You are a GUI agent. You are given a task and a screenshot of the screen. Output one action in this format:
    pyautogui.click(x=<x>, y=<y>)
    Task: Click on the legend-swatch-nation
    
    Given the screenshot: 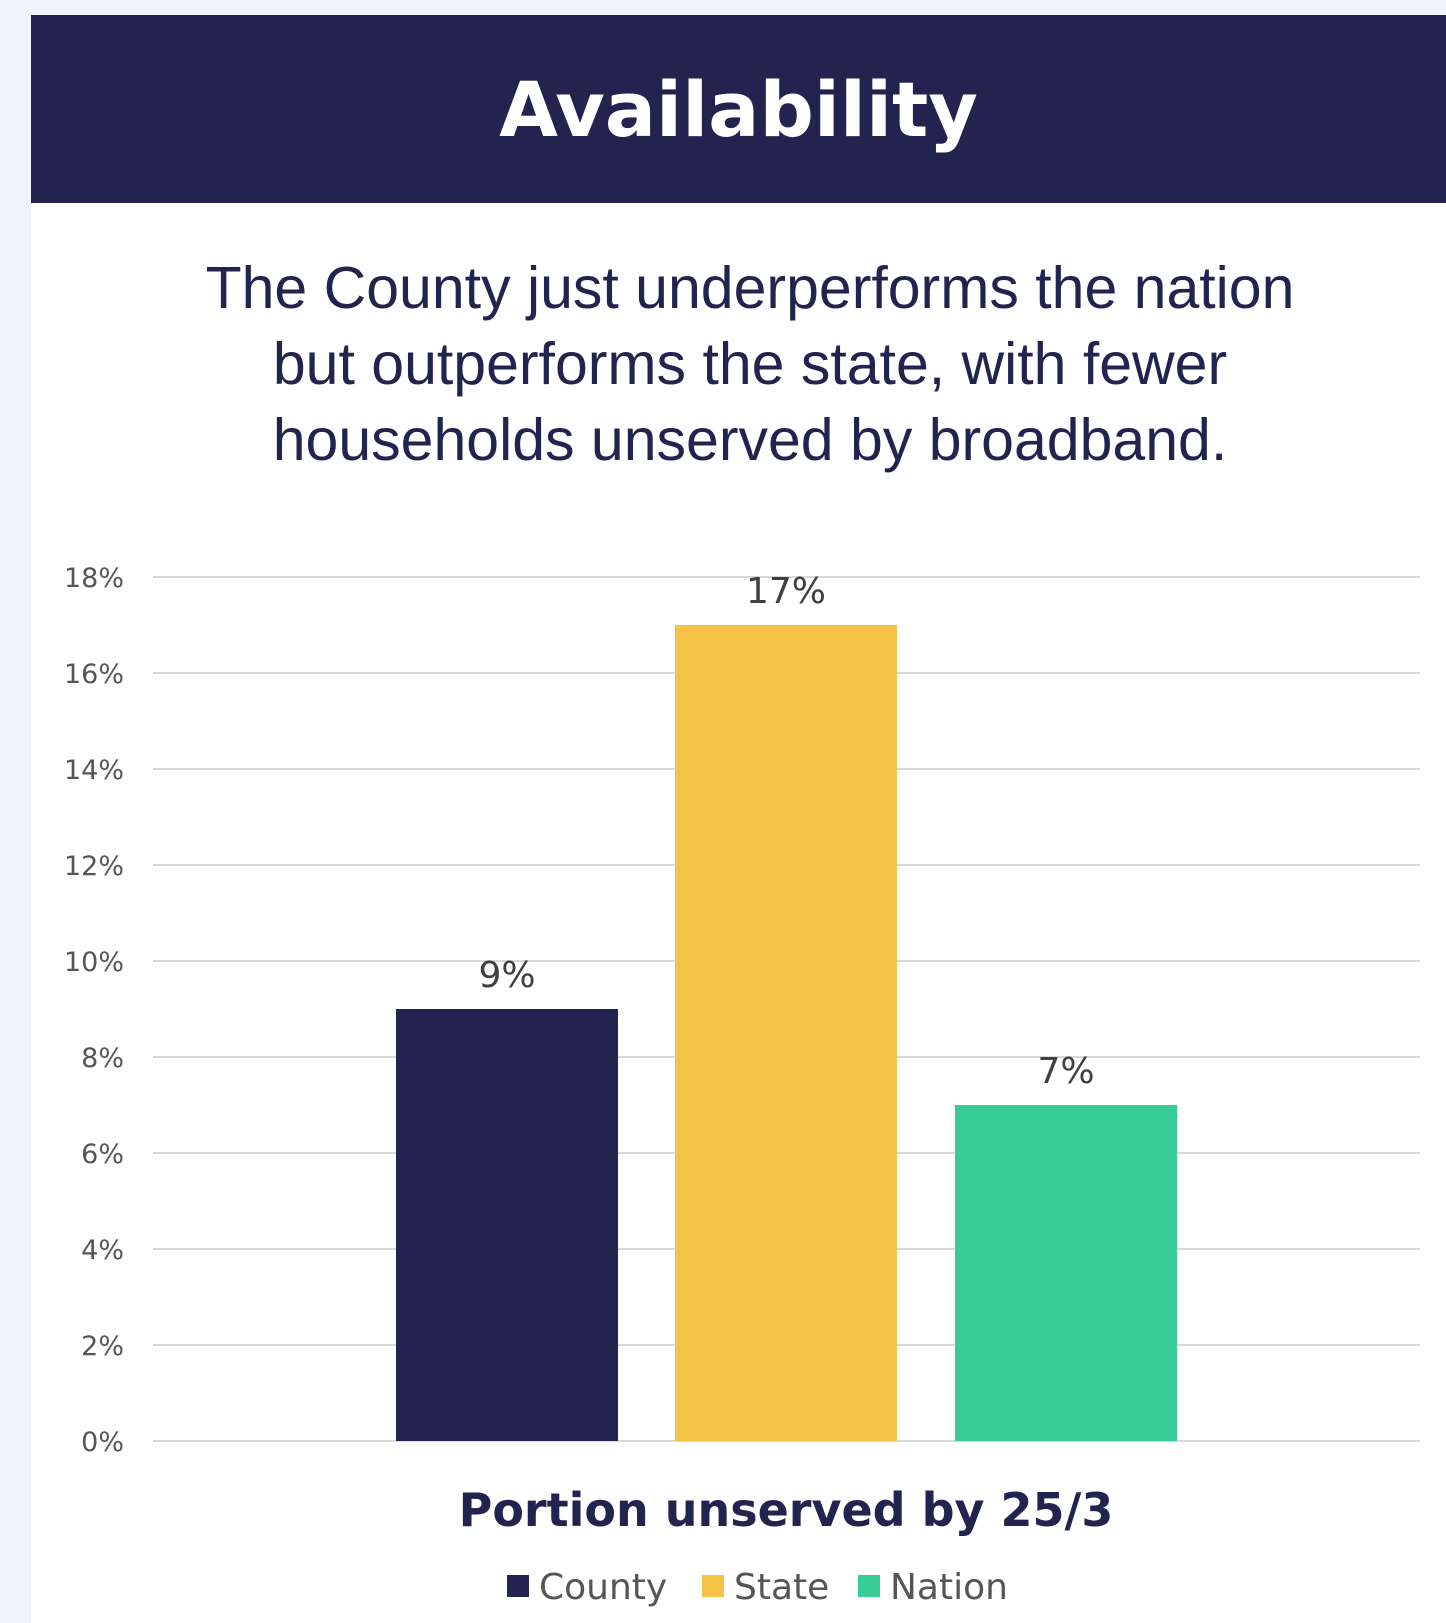 What is the action you would take?
    pyautogui.click(x=869, y=1586)
    